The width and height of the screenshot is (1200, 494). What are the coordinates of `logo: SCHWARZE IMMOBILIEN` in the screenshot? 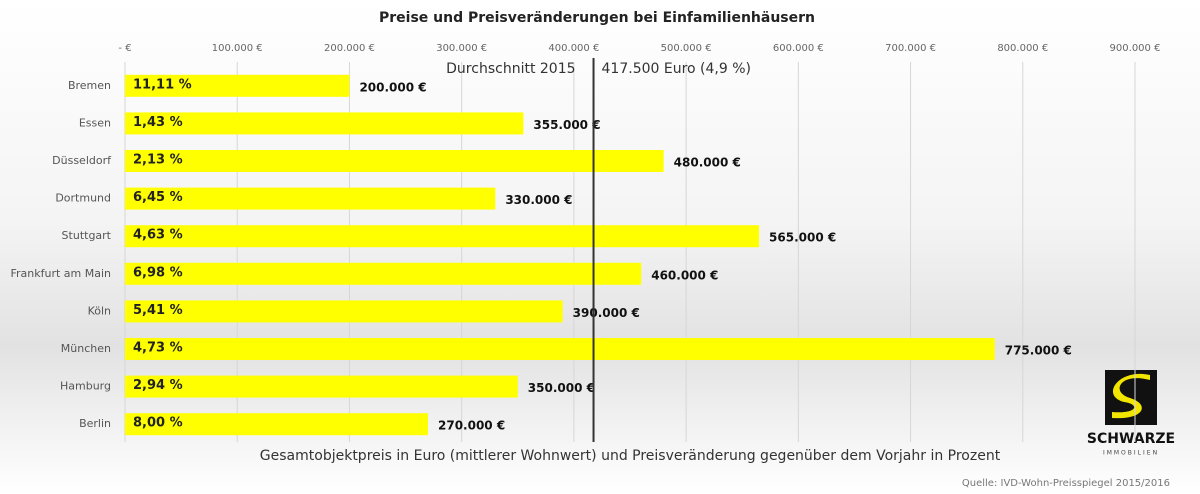 It's located at (1131, 413).